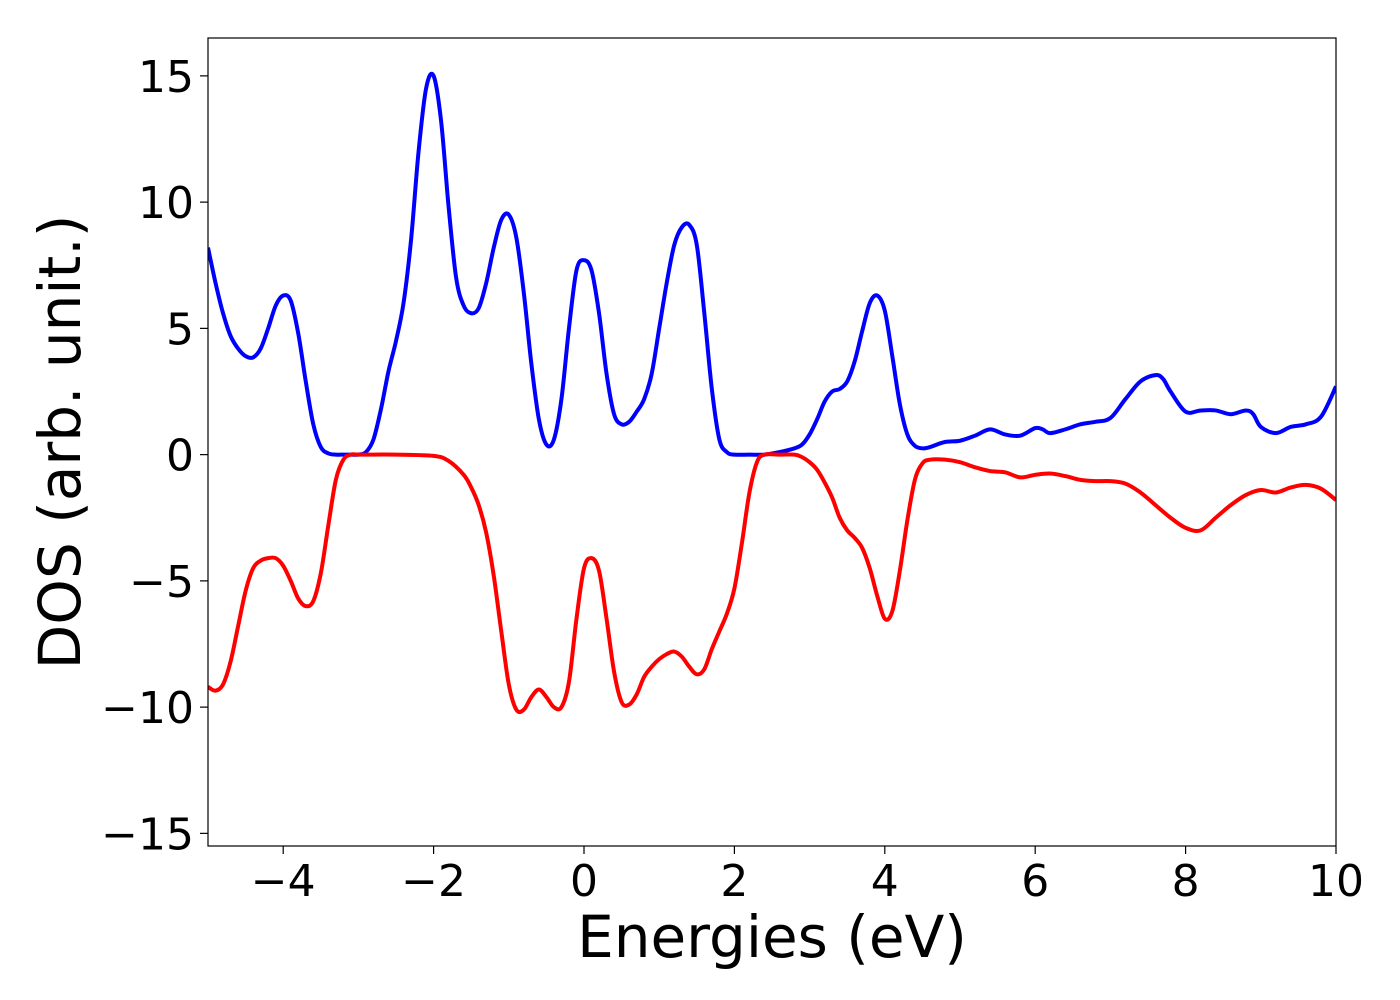  Describe the element at coordinates (166, 203) in the screenshot. I see `y-tick-label: 10` at that location.